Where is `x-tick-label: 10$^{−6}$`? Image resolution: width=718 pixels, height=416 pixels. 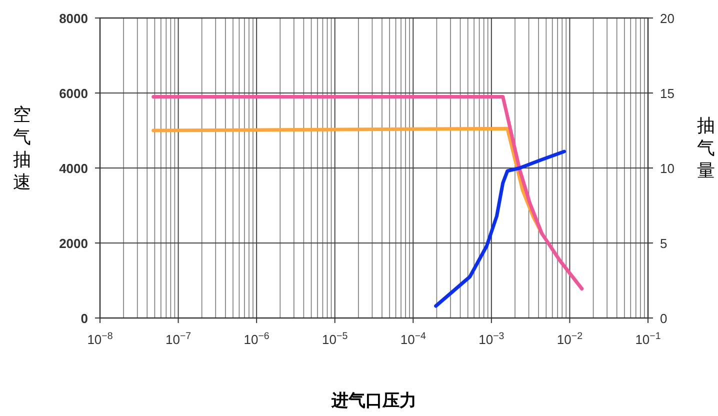
x-tick-label: 10$^{−6}$ is located at coordinates (257, 338).